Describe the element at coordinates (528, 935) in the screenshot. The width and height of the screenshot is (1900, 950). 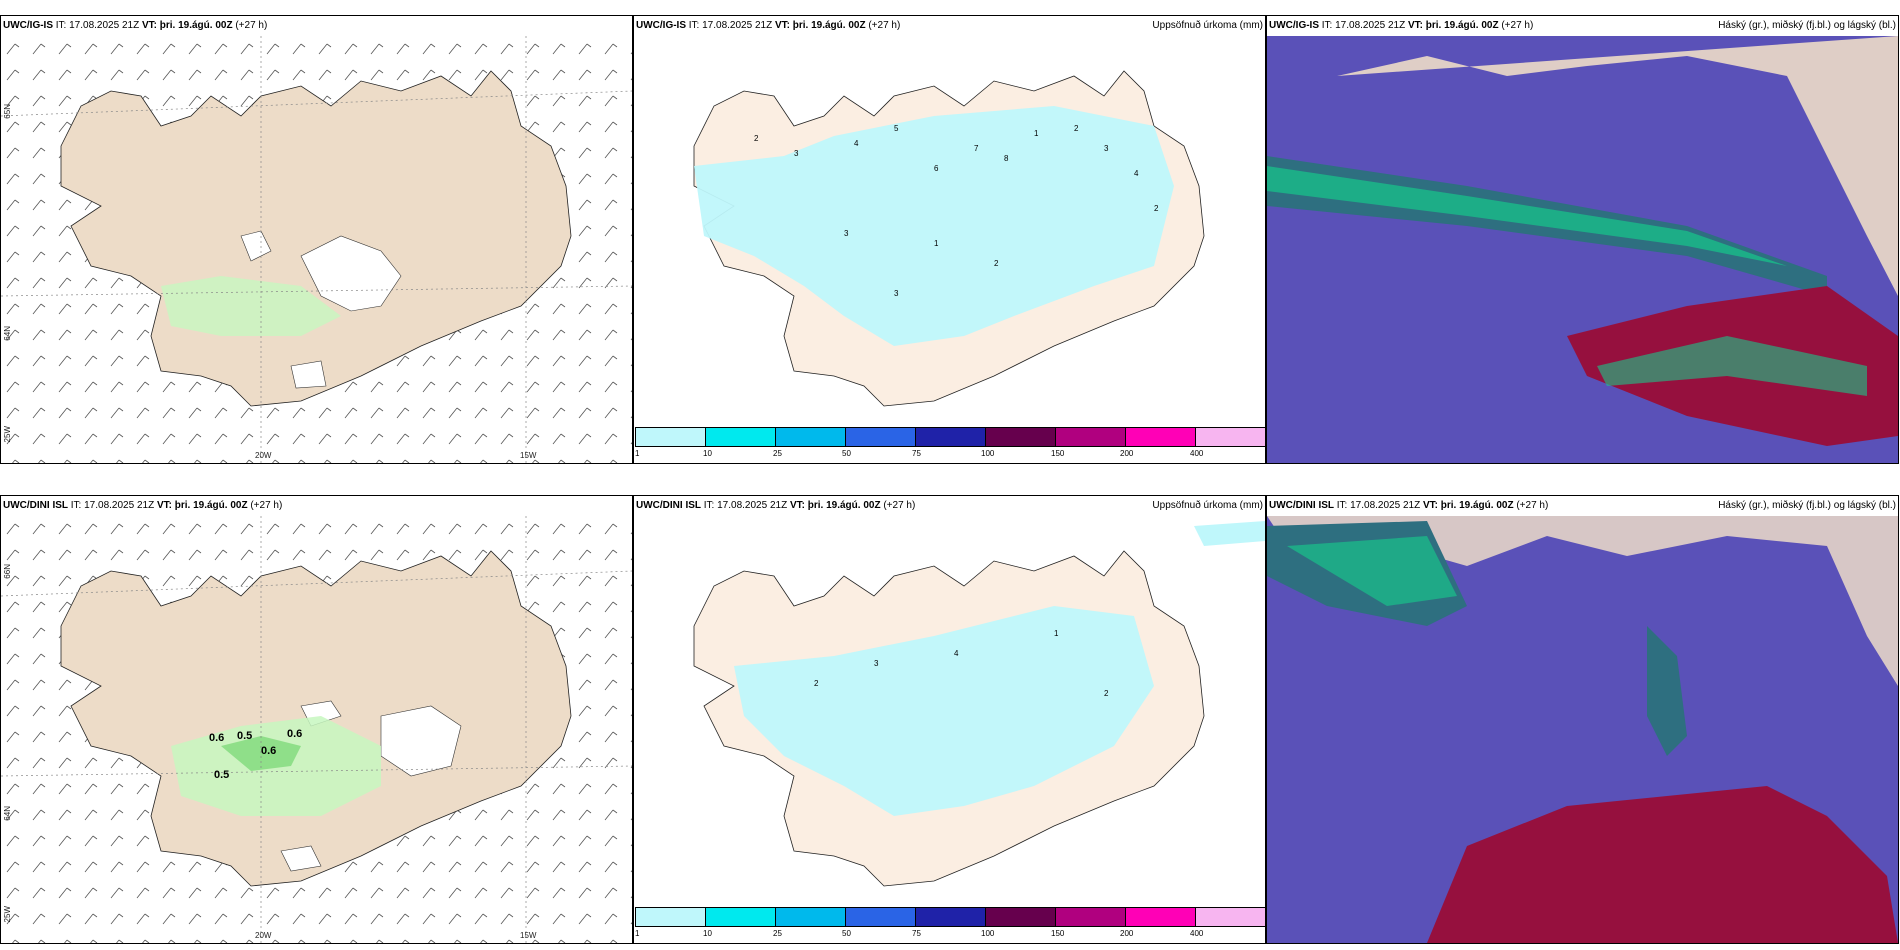
I see `lon-label-15w: 15W` at that location.